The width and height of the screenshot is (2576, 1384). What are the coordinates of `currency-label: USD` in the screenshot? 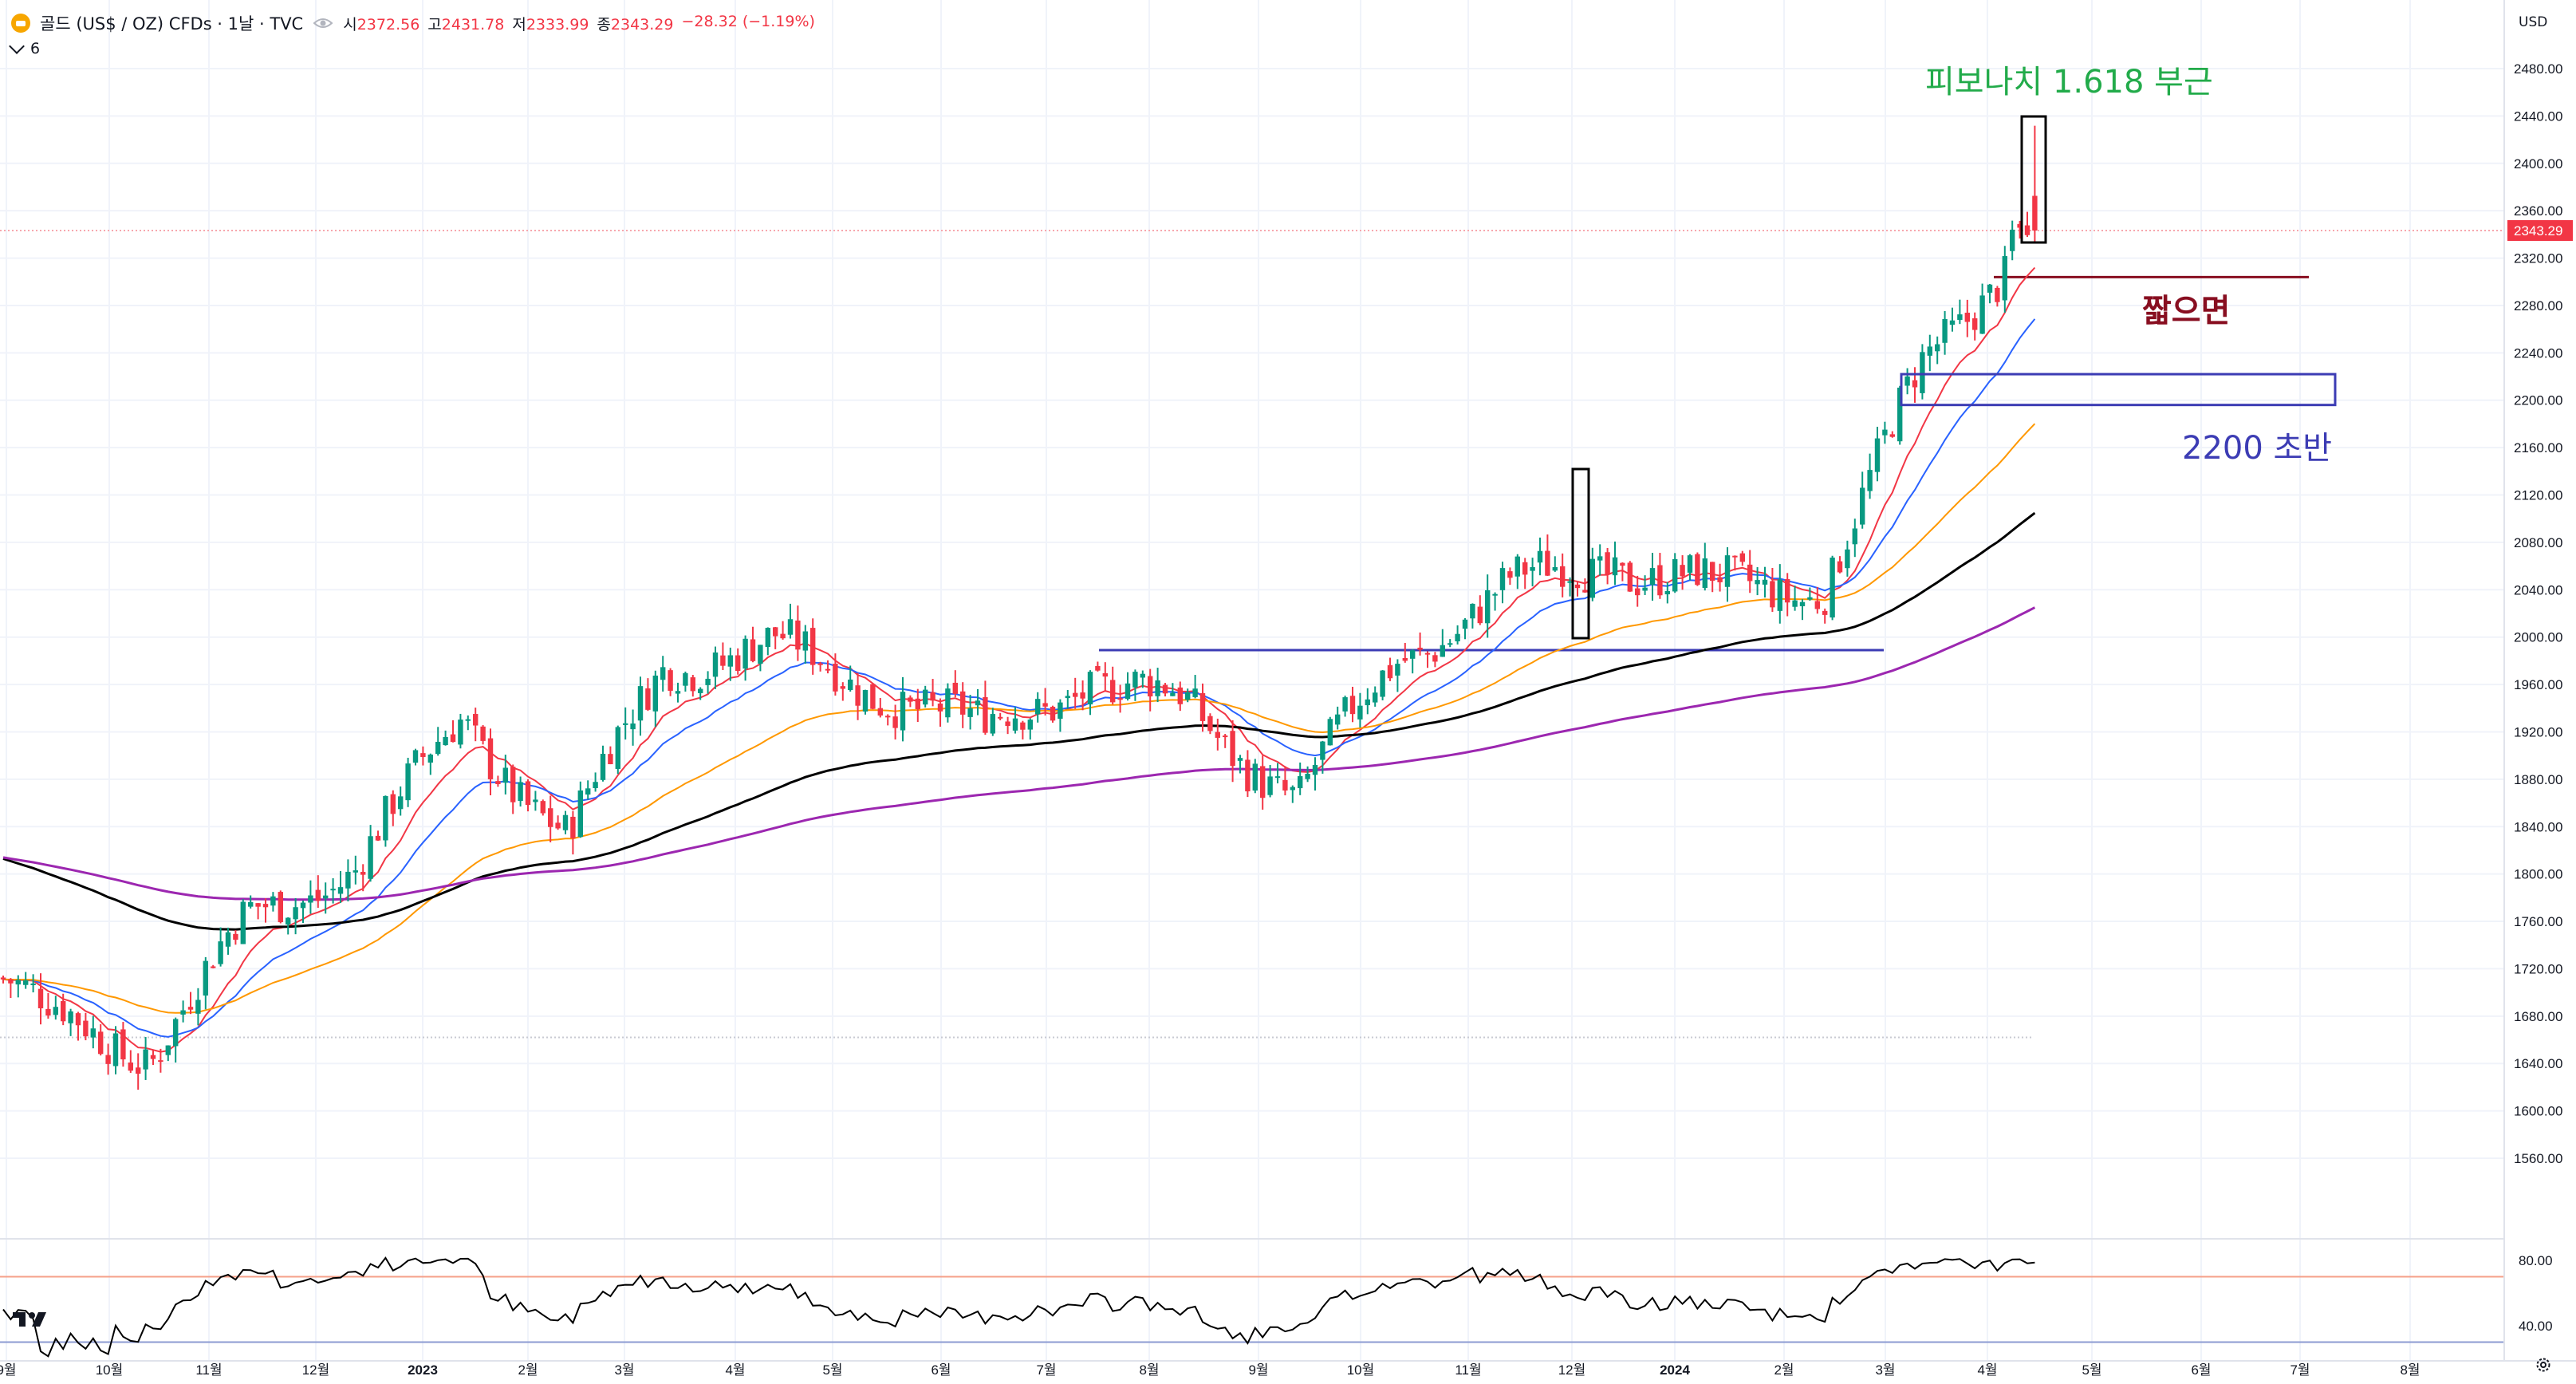 It's located at (2533, 22).